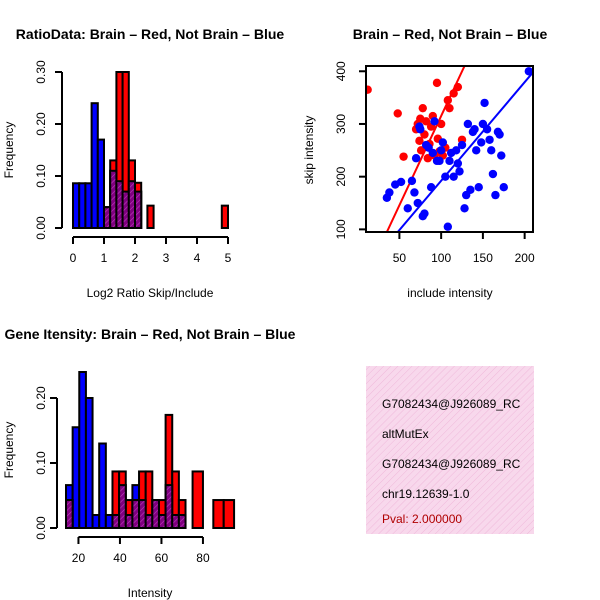 The width and height of the screenshot is (600, 600). What do you see at coordinates (138, 210) in the screenshot?
I see `ratio-histogram-bar-overlap` at bounding box center [138, 210].